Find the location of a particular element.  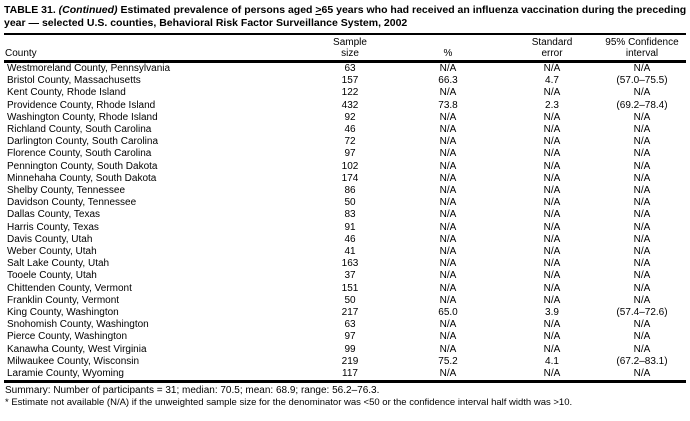

cell-county: Minnehaha County, South Dakota is located at coordinates (82, 178).